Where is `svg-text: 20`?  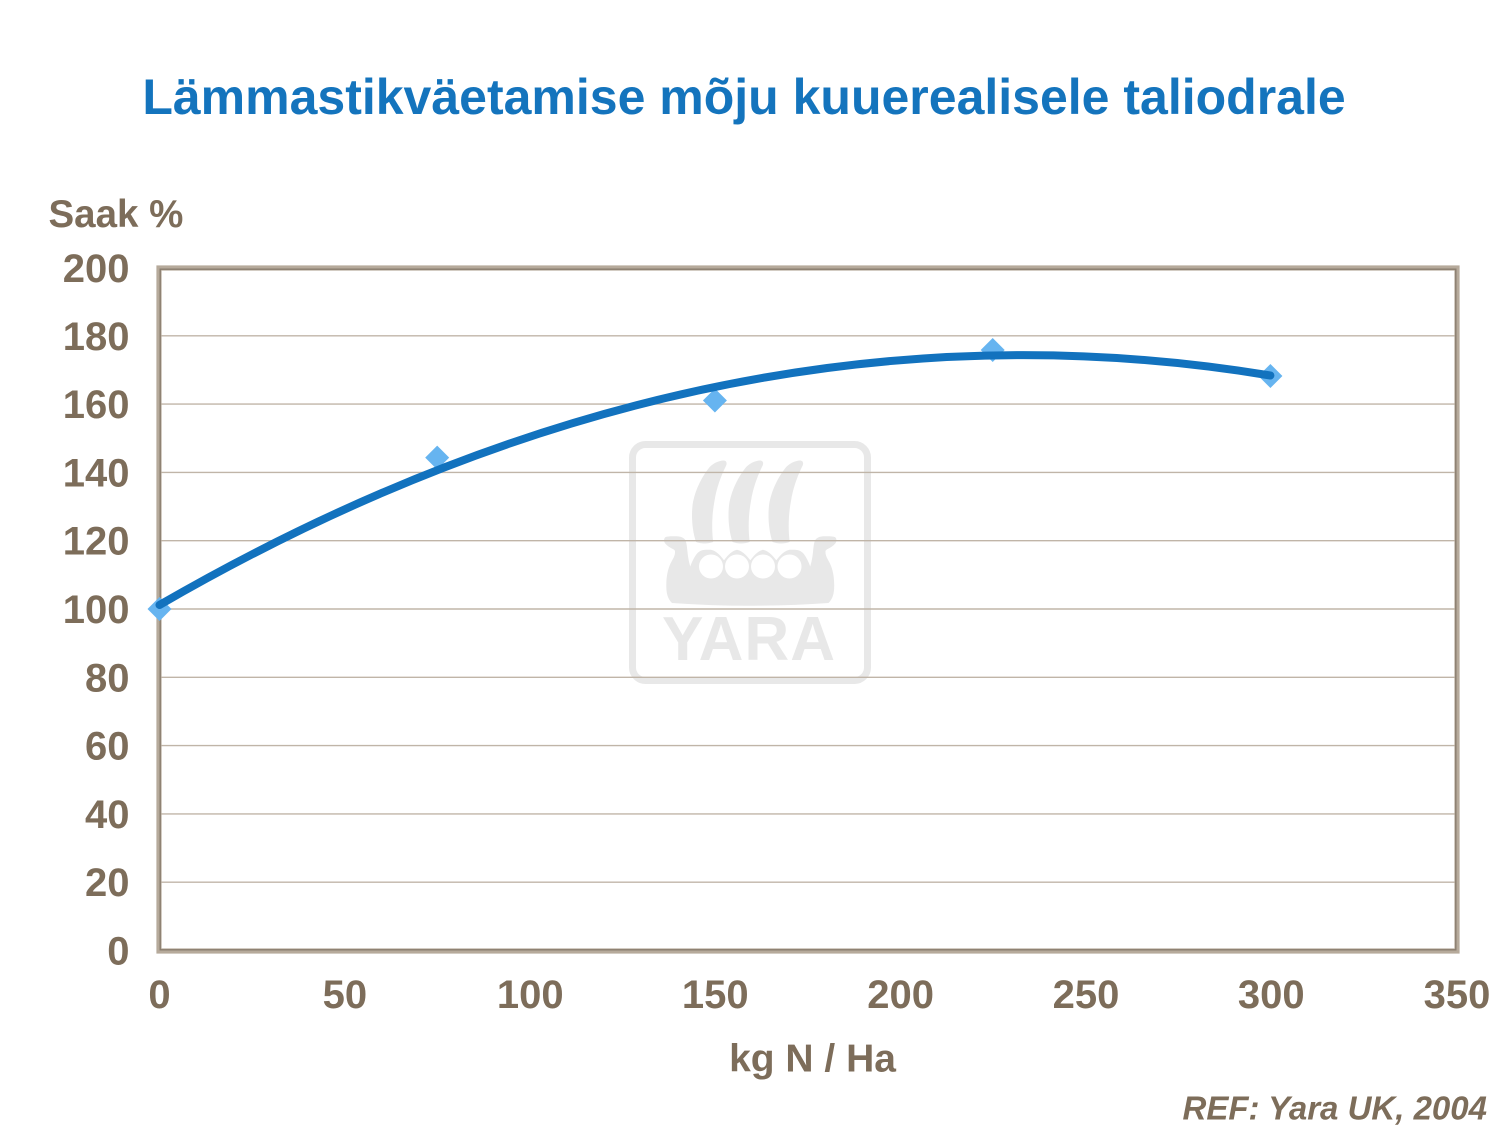
svg-text: 20 is located at coordinates (107, 883).